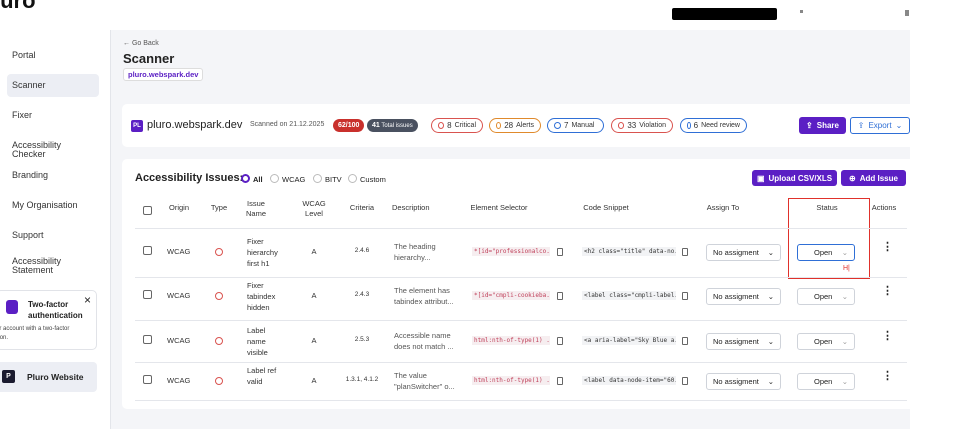 The width and height of the screenshot is (959, 429). What do you see at coordinates (499, 207) in the screenshot?
I see `column-header: Element Selector` at bounding box center [499, 207].